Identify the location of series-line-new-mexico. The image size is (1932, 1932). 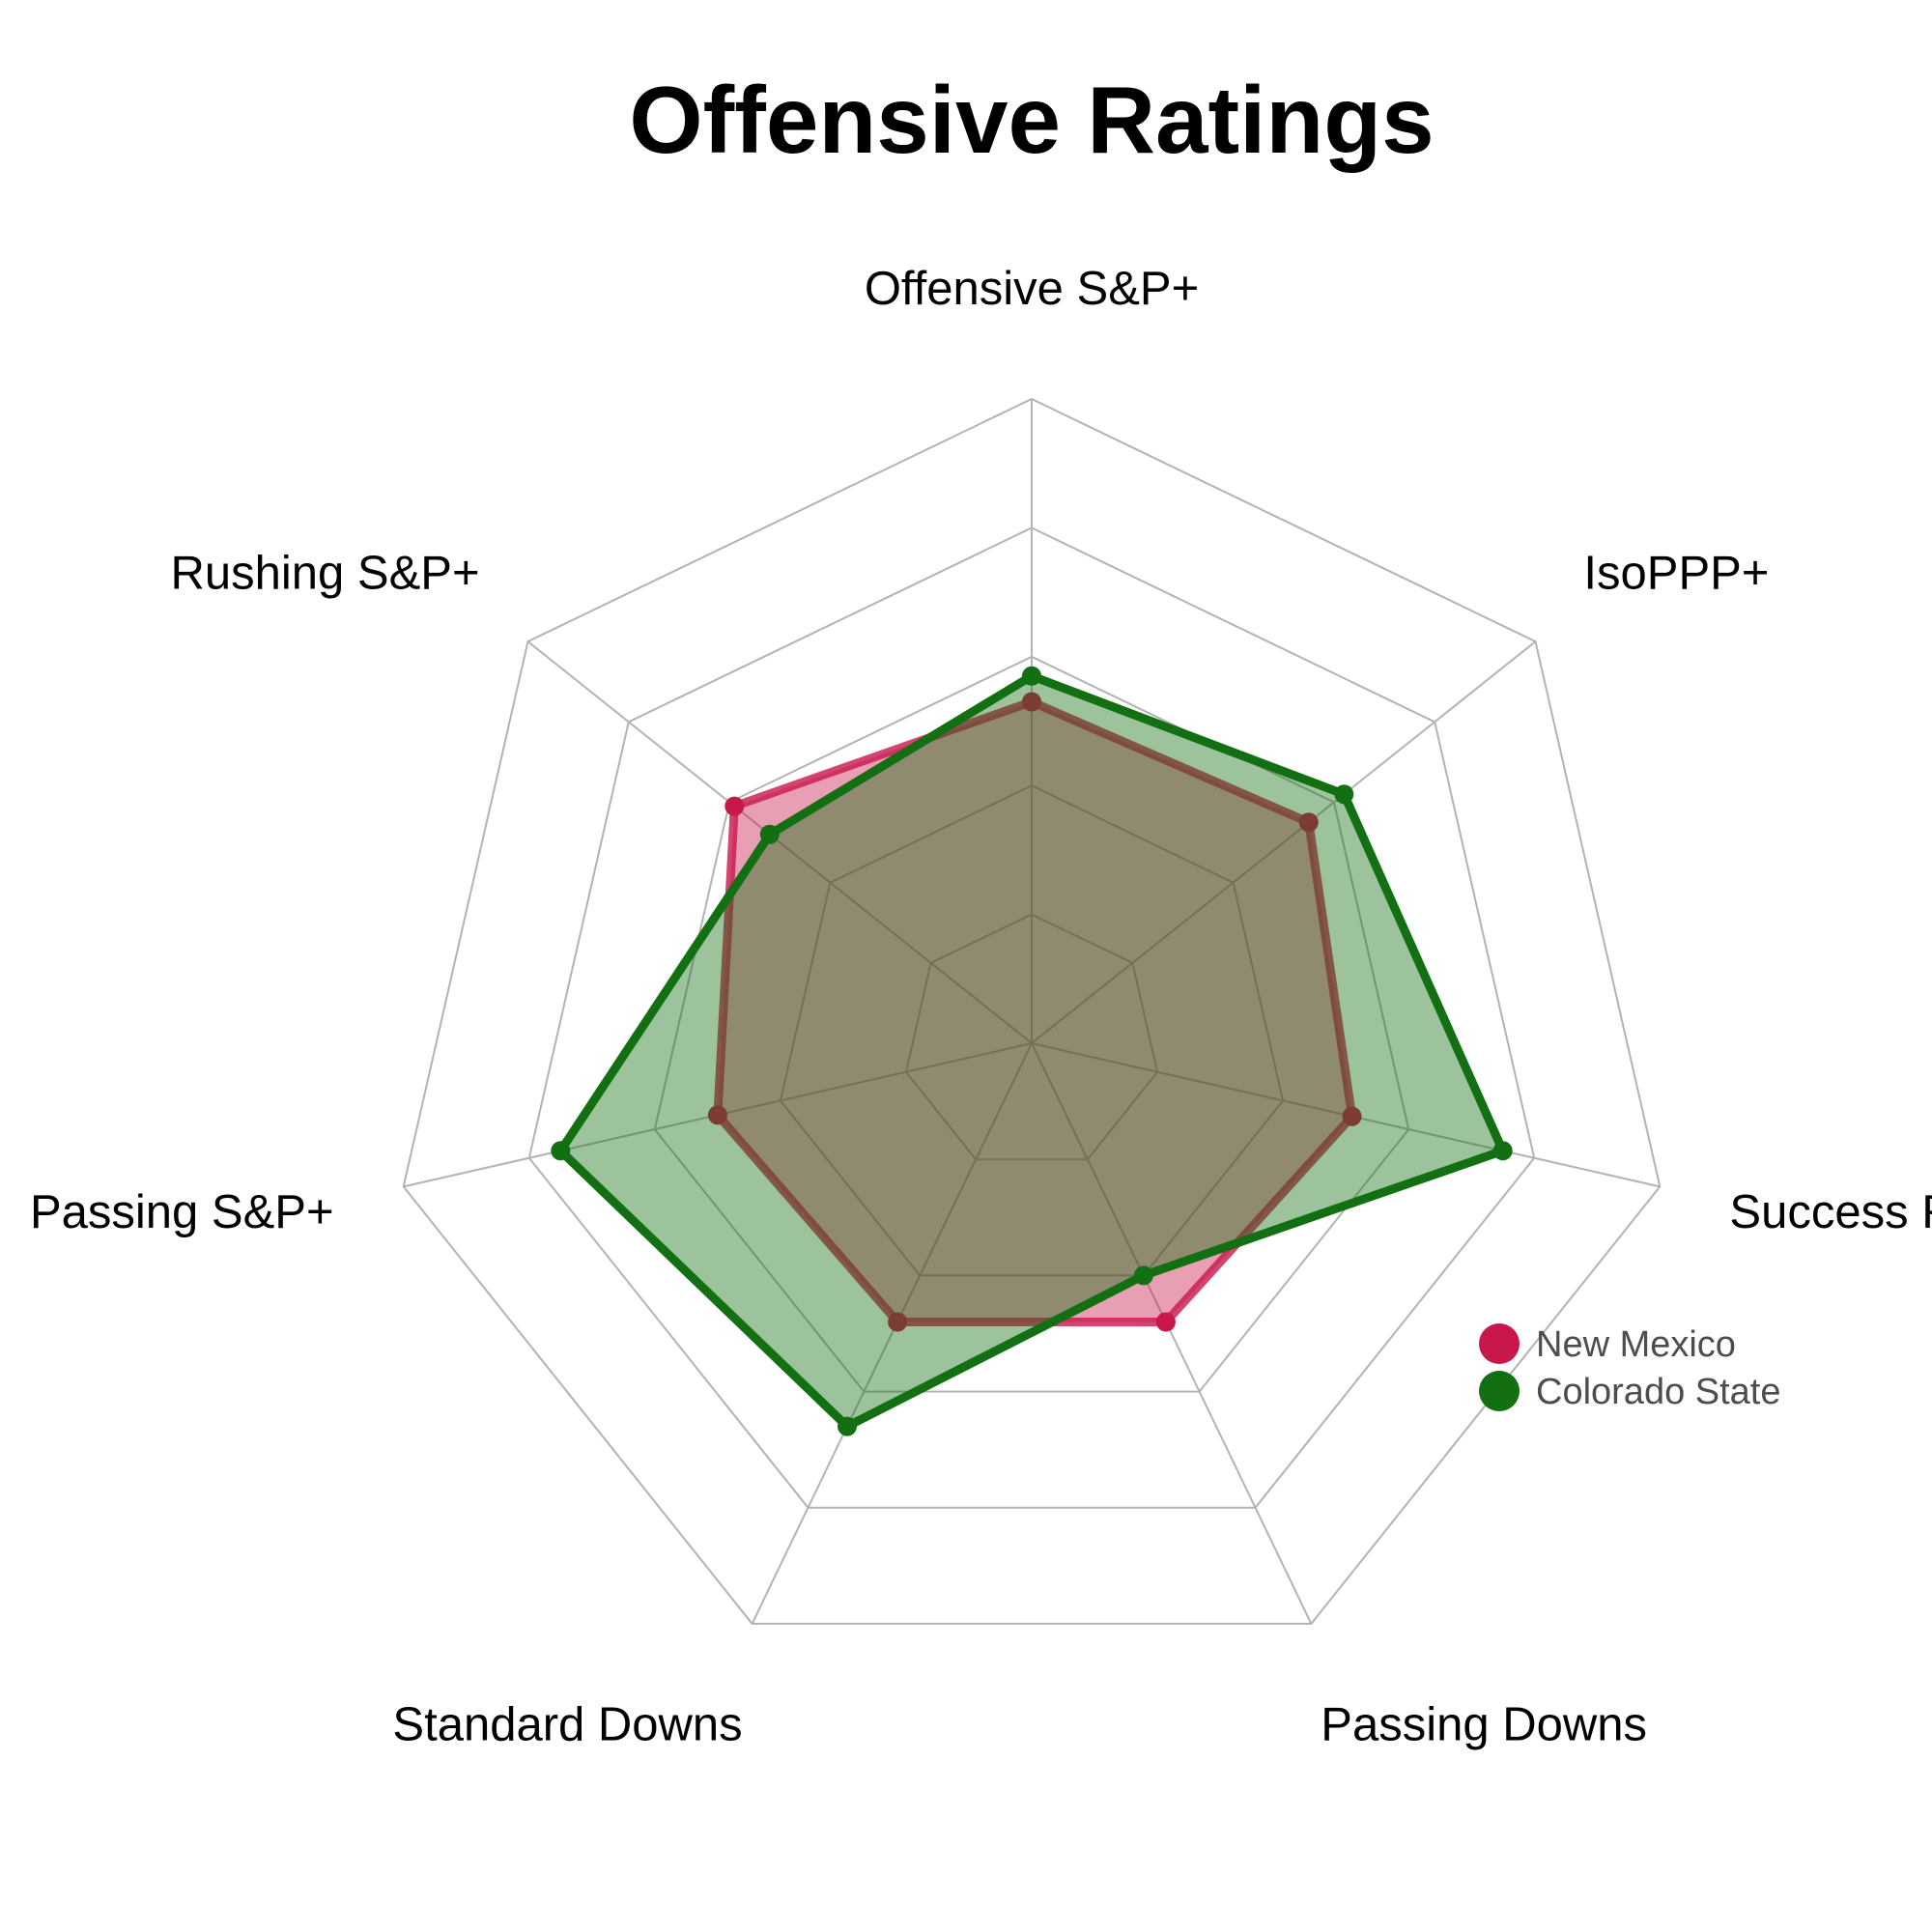
(1035, 1011).